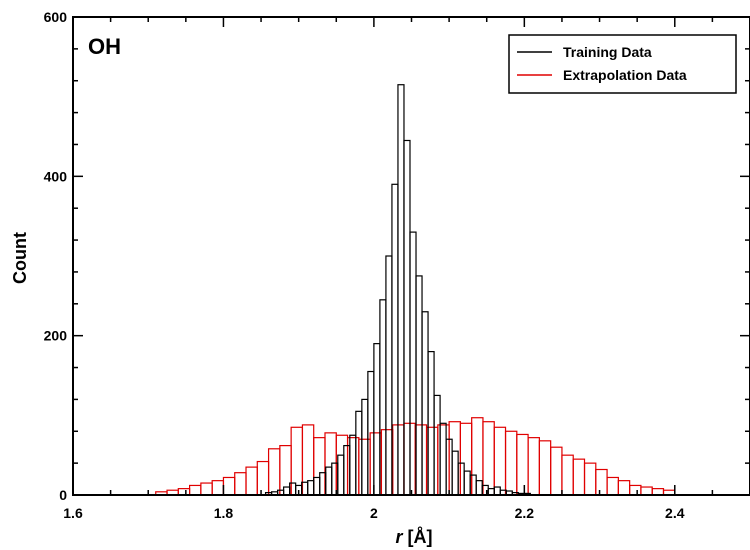 This screenshot has width=750, height=550. Describe the element at coordinates (418, 537) in the screenshot. I see `x-axis-title-unit: [Å]` at that location.